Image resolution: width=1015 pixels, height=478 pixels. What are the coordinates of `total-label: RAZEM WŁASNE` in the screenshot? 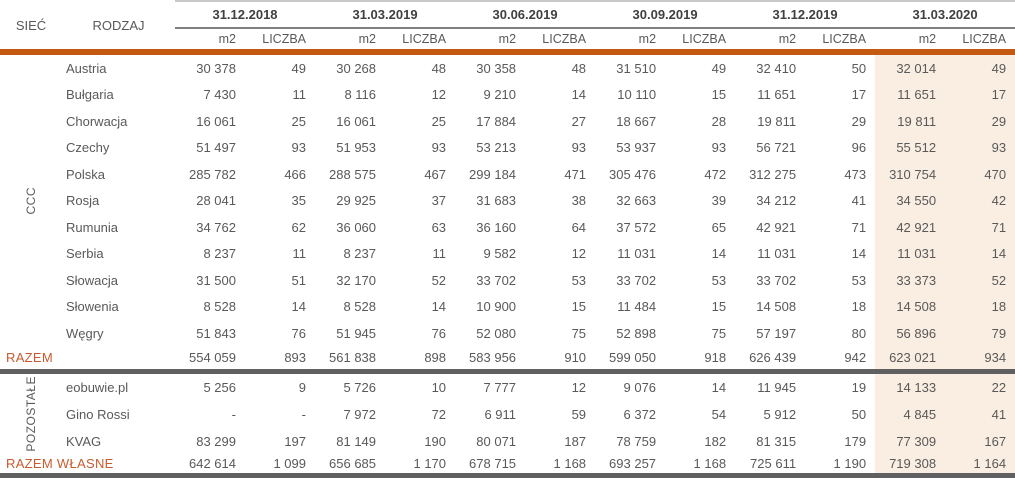 It's located at (60, 463).